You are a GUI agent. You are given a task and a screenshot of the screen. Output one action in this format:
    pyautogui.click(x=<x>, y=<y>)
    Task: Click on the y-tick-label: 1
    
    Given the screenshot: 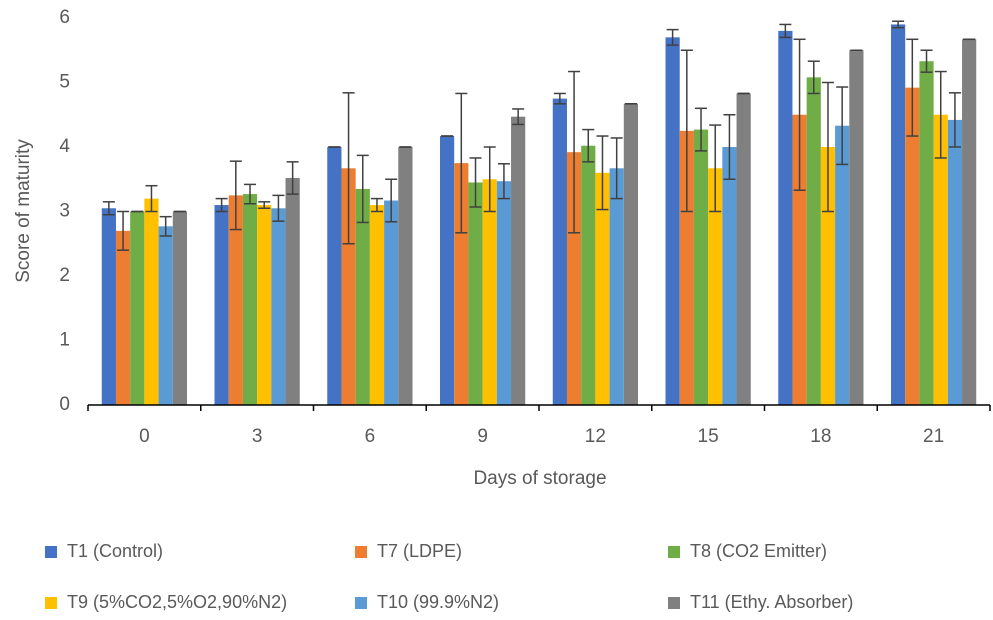 What is the action you would take?
    pyautogui.click(x=64, y=340)
    